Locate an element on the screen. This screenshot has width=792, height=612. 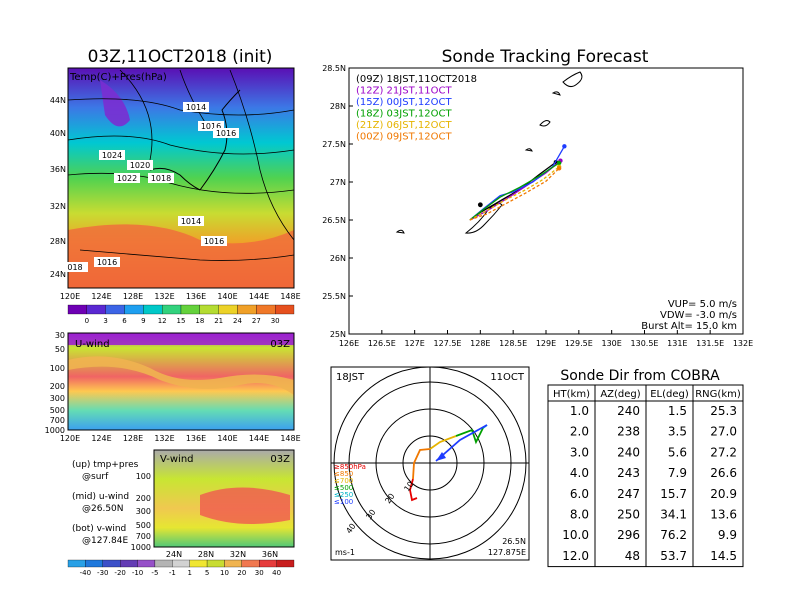
uwind-time: 03Z is located at coordinates (280, 344).